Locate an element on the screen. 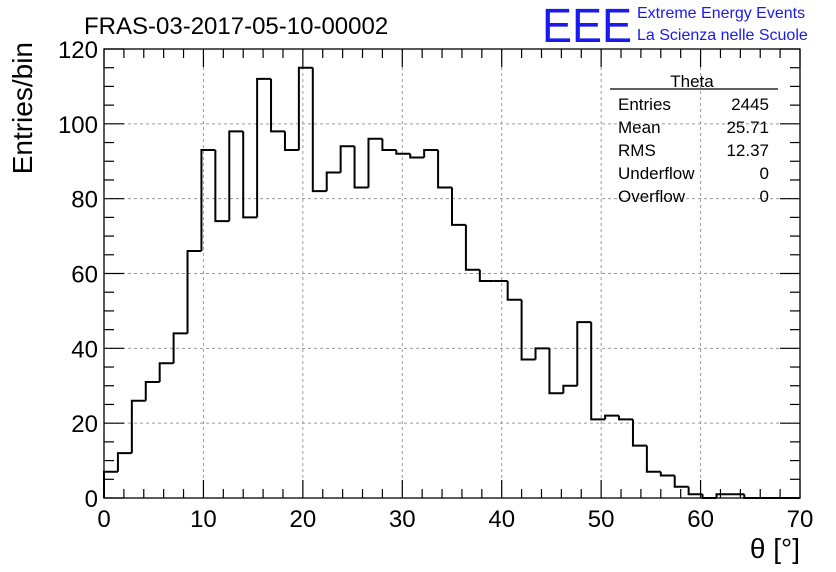 This screenshot has height=572, width=836. x-tick-label: 60 is located at coordinates (700, 519).